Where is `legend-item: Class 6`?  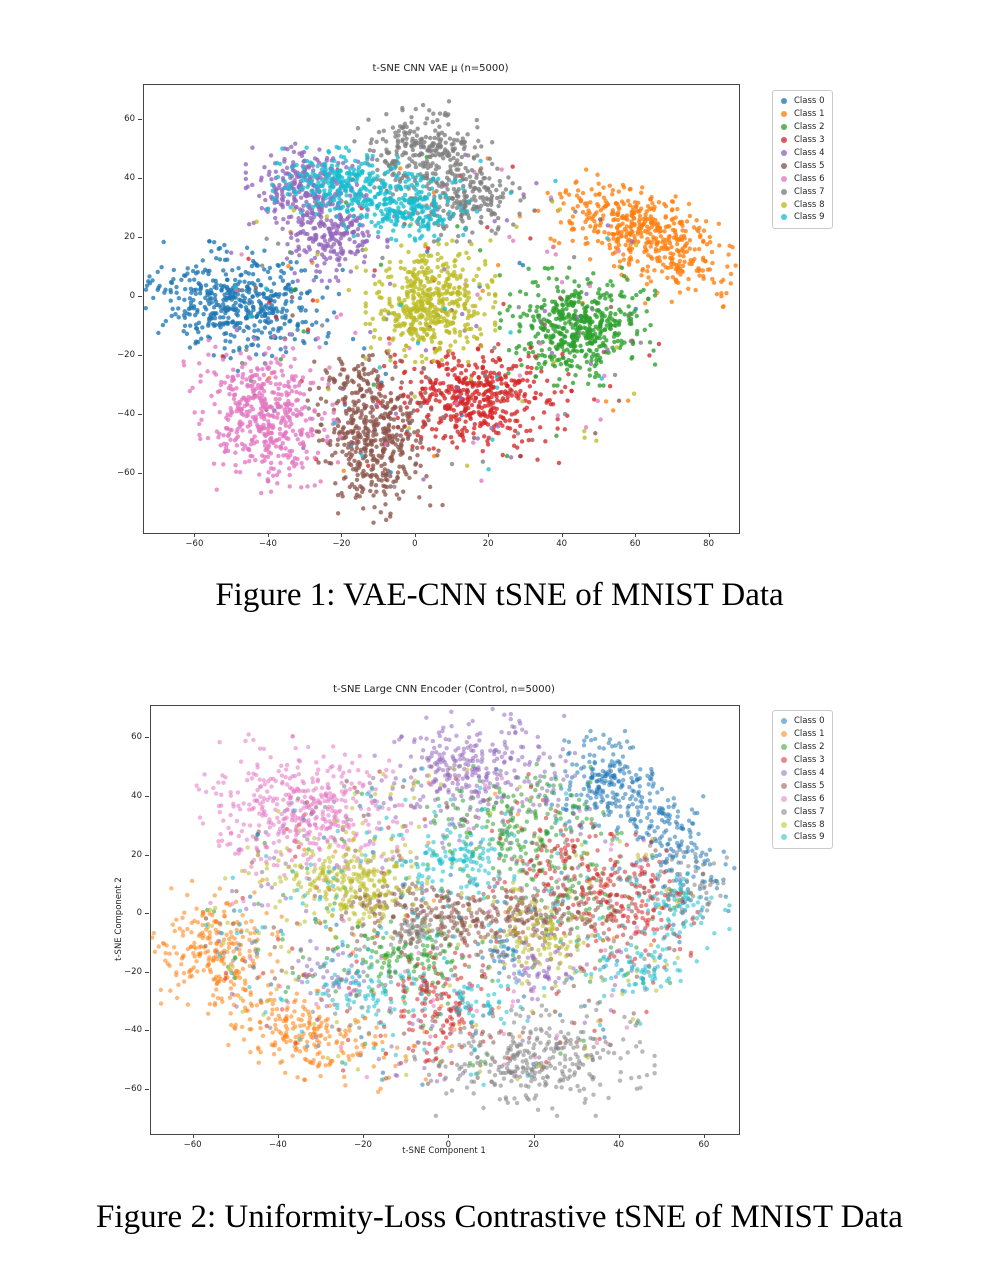
legend-item: Class 6 is located at coordinates (800, 798).